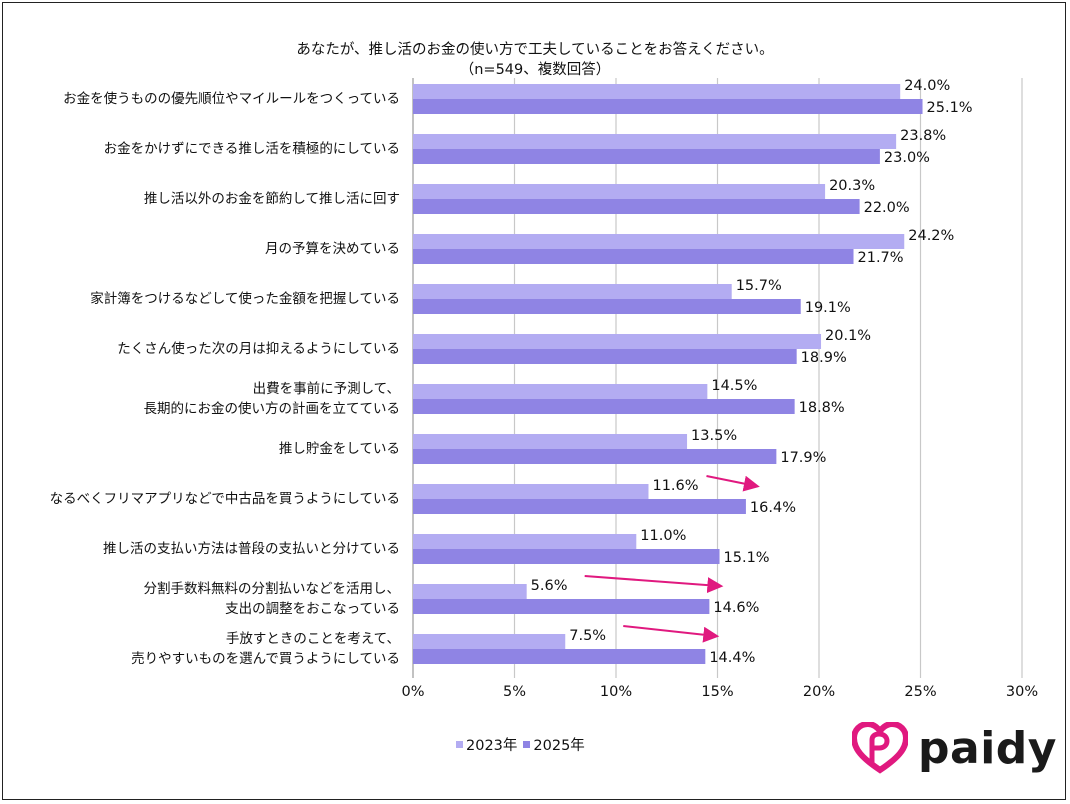  Describe the element at coordinates (549, 586) in the screenshot. I see `data-label-2023: 5.6%` at that location.